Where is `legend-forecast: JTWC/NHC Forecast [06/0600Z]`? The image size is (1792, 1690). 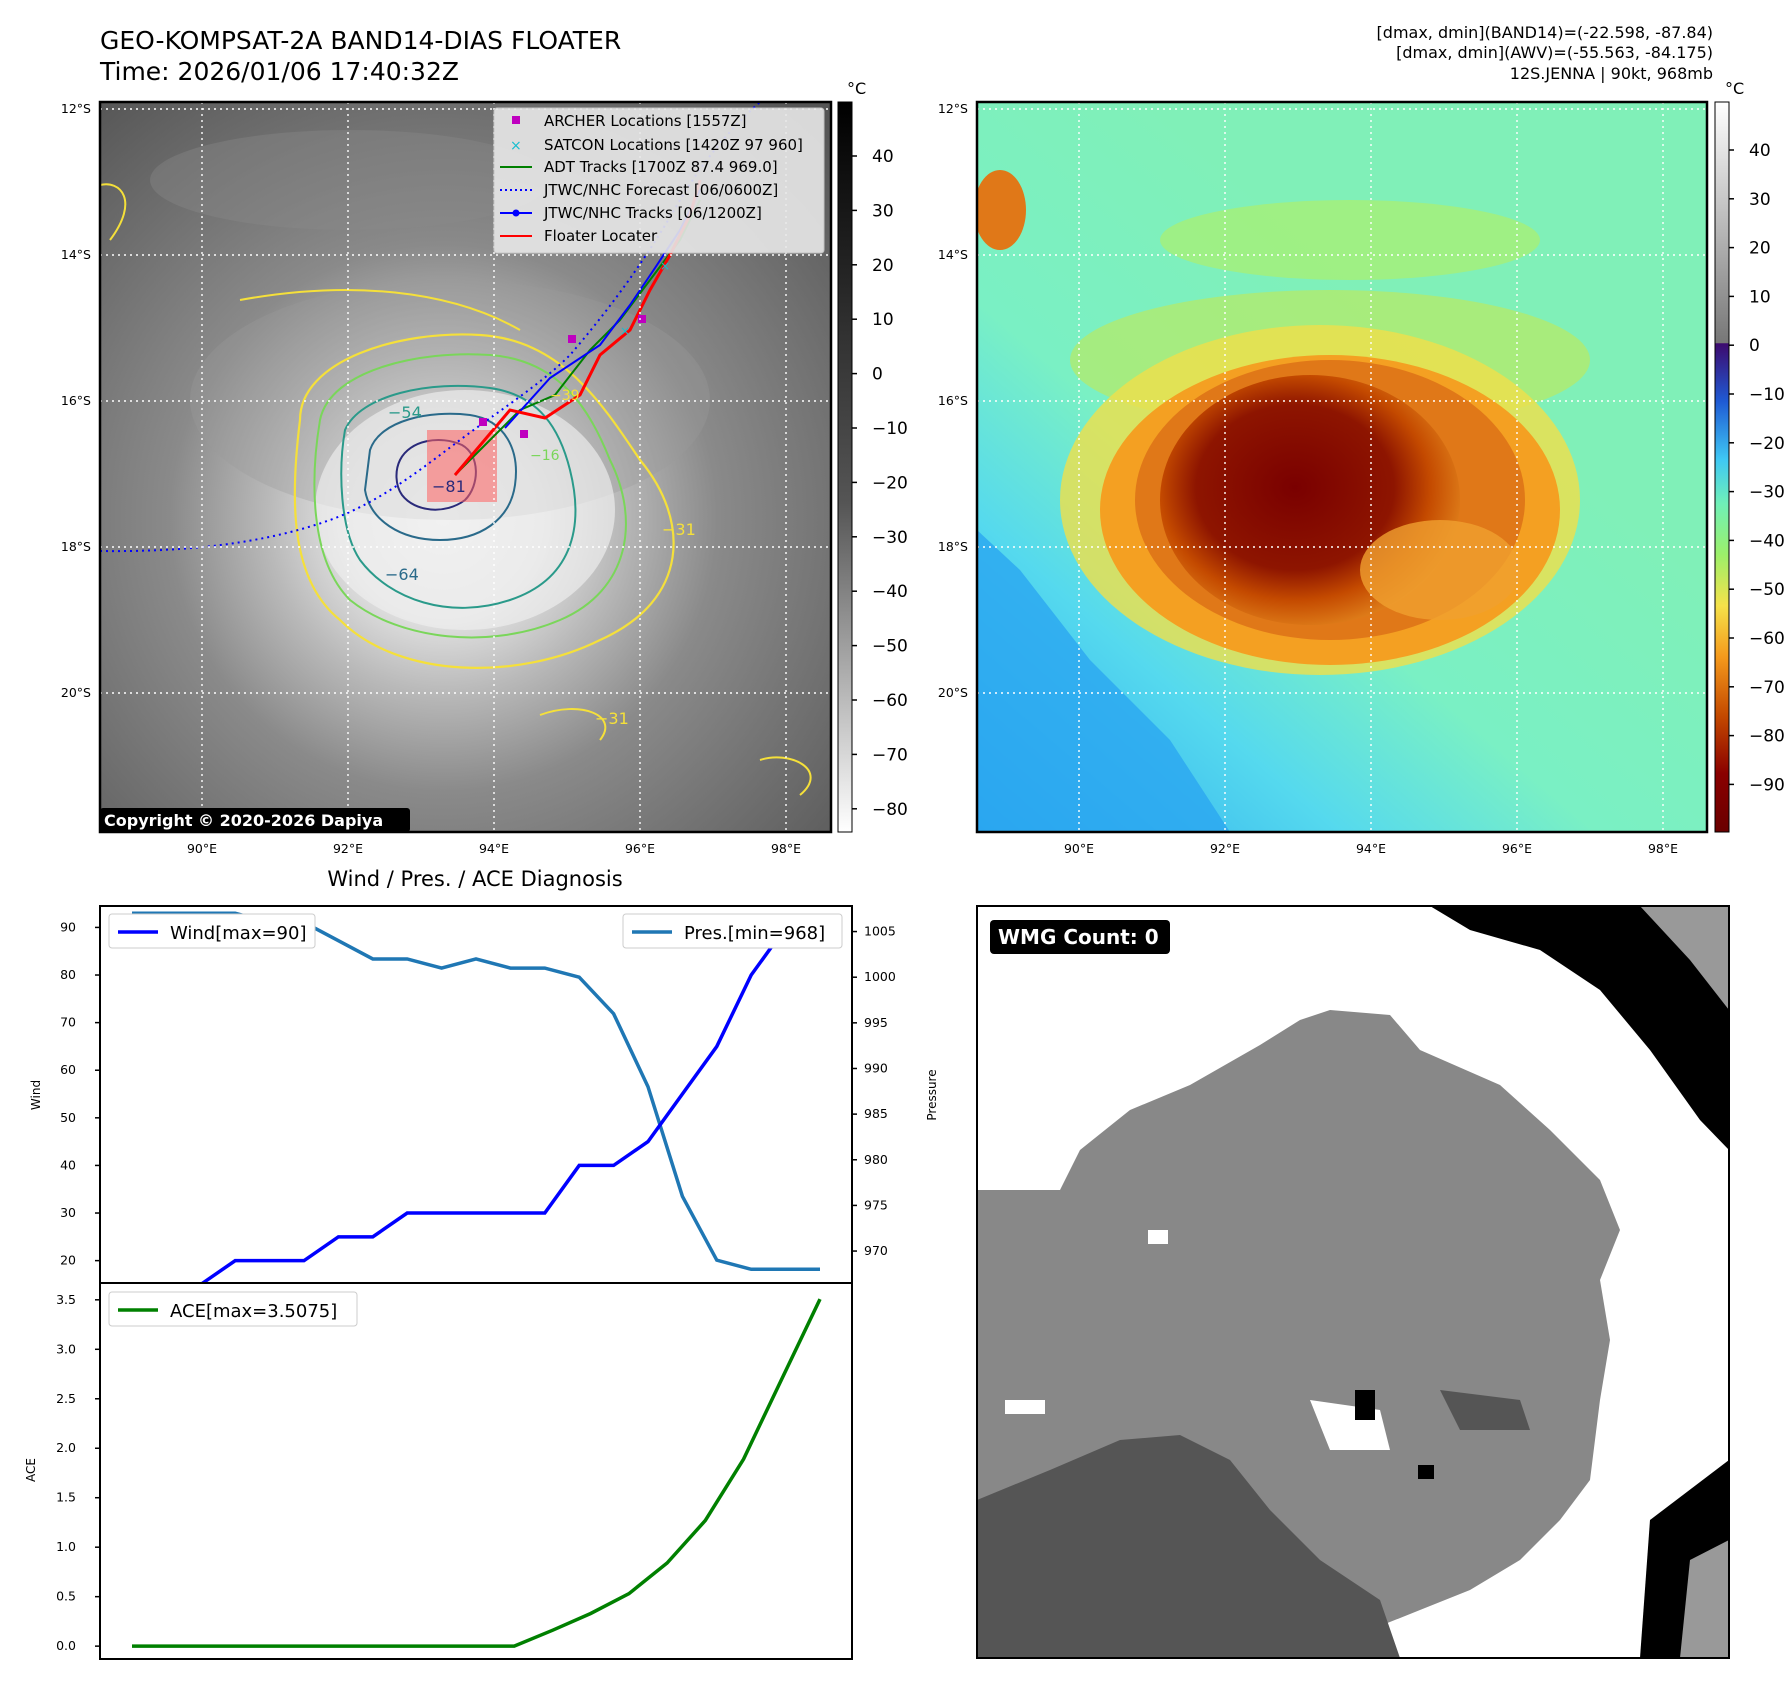 legend-forecast: JTWC/NHC Forecast [06/0600Z] is located at coordinates (660, 190).